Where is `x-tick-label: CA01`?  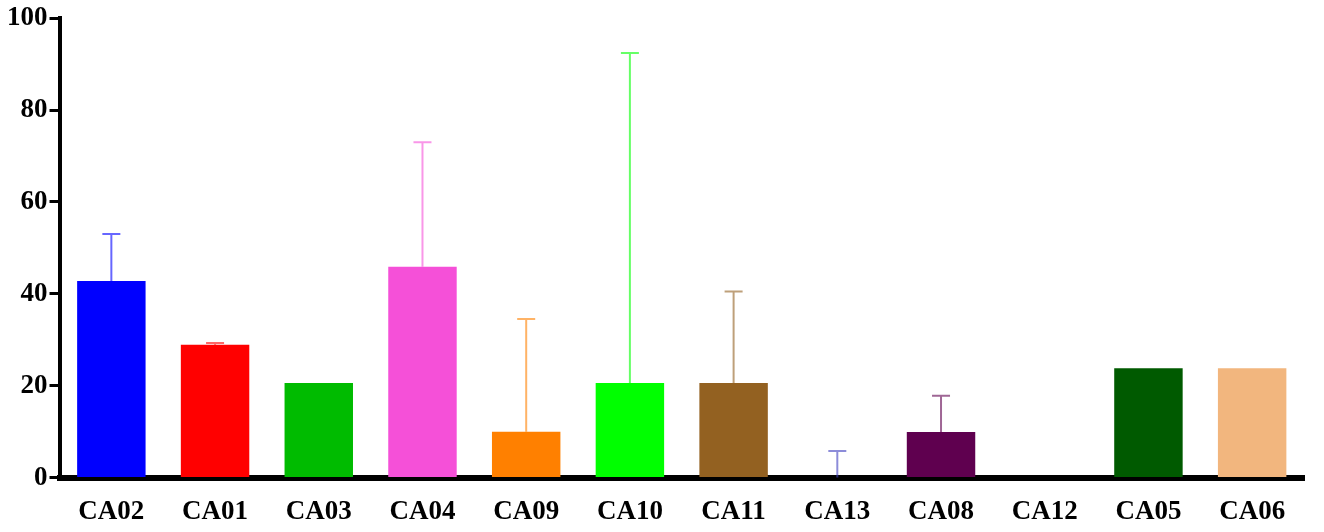
x-tick-label: CA01 is located at coordinates (215, 509).